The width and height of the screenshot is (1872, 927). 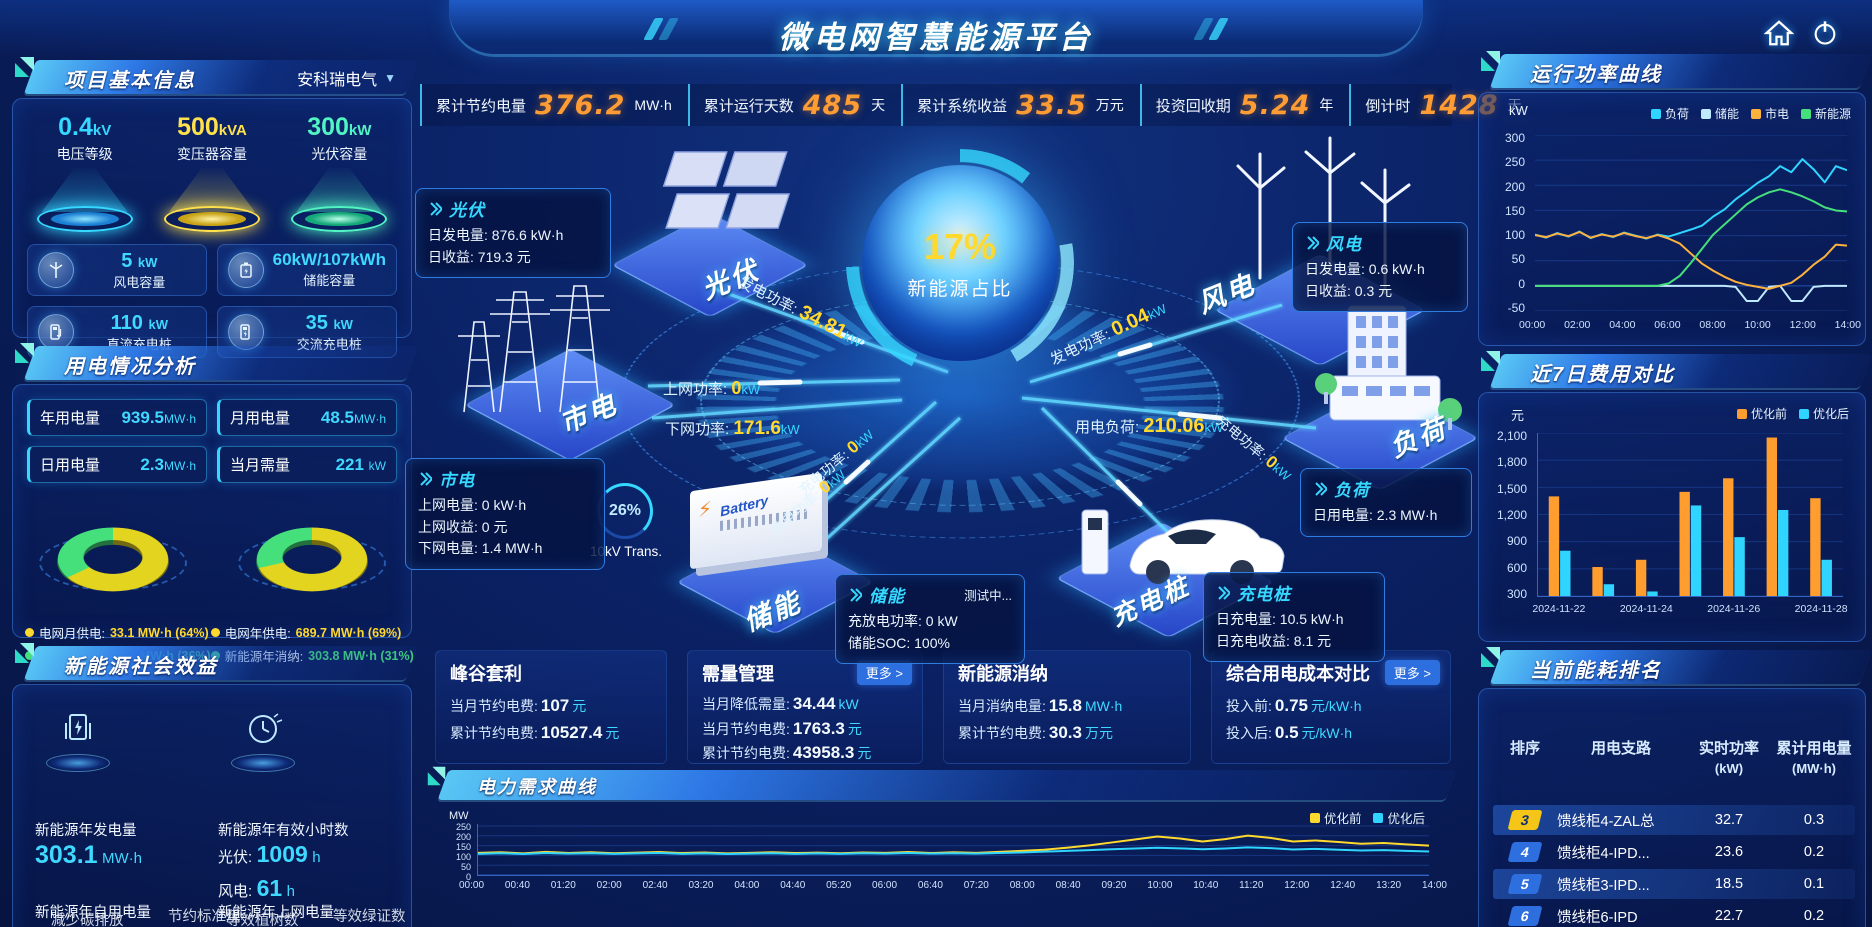 What do you see at coordinates (794, 105) in the screenshot?
I see `kpi-run-days: 累计运行天数 485 天` at bounding box center [794, 105].